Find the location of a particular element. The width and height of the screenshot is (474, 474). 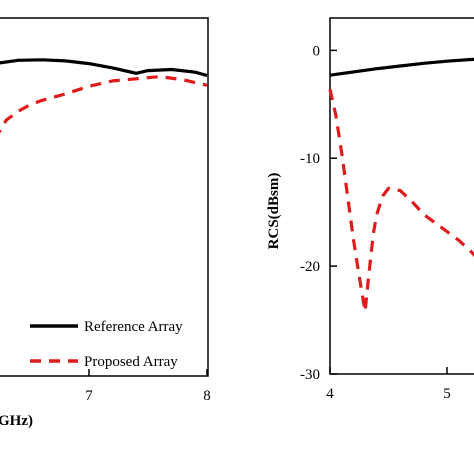

left-x-axis-title: GHz) is located at coordinates (16, 421).